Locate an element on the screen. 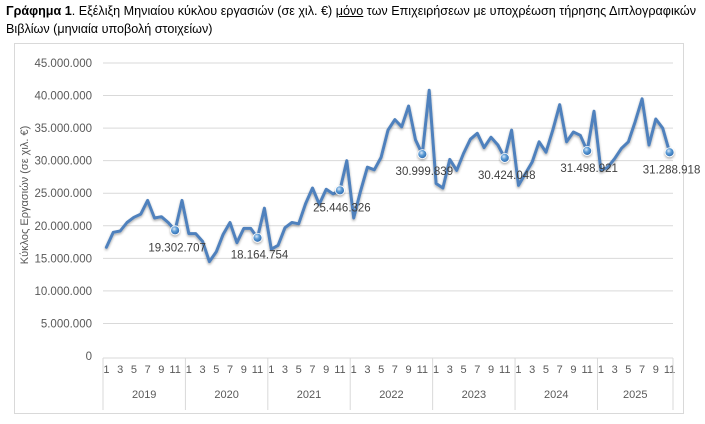 The width and height of the screenshot is (705, 424). caption-figure-number: Γράφημα 1 is located at coordinates (39, 11).